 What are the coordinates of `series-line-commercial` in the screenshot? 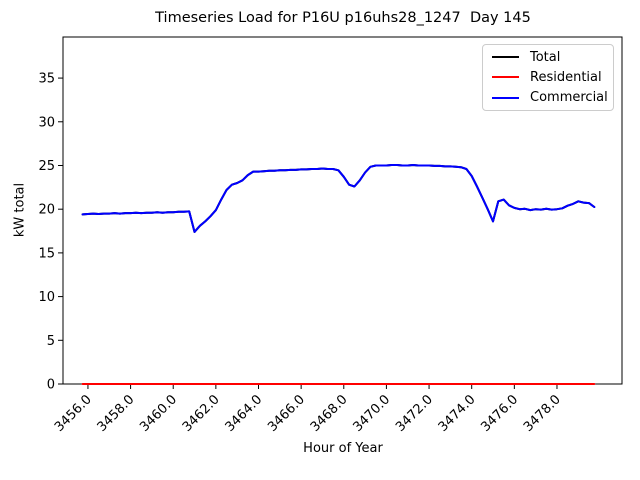 It's located at (338, 198).